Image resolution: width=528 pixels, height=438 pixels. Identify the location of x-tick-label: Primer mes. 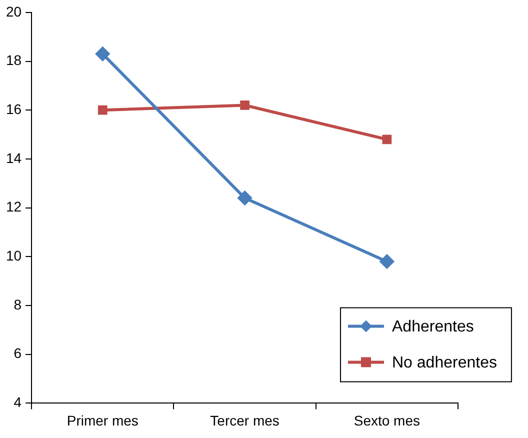
(102, 420).